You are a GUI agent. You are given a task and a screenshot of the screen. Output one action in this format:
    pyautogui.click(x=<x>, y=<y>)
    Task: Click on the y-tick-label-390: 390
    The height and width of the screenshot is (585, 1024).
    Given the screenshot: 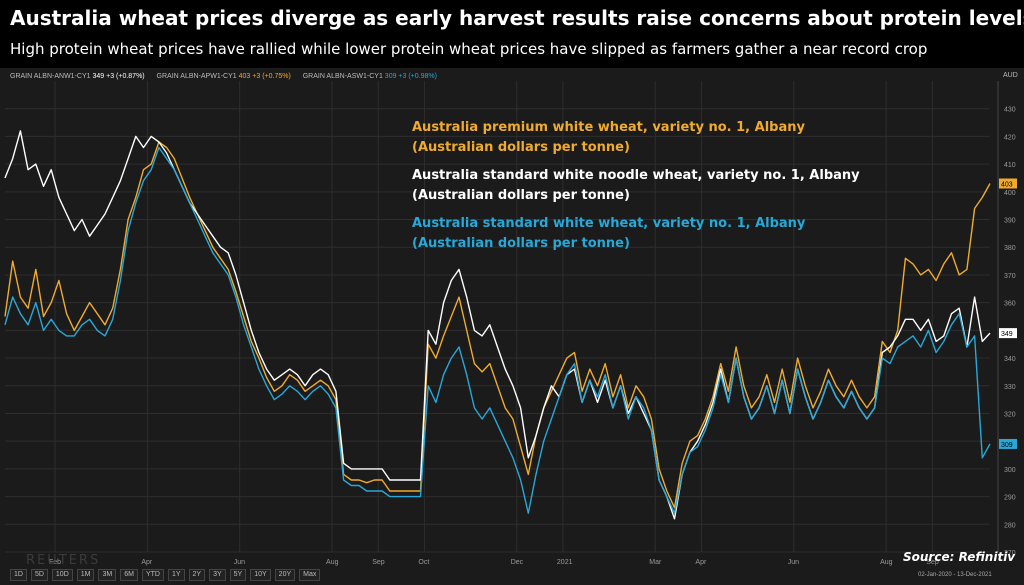 What is the action you would take?
    pyautogui.click(x=1010, y=221)
    